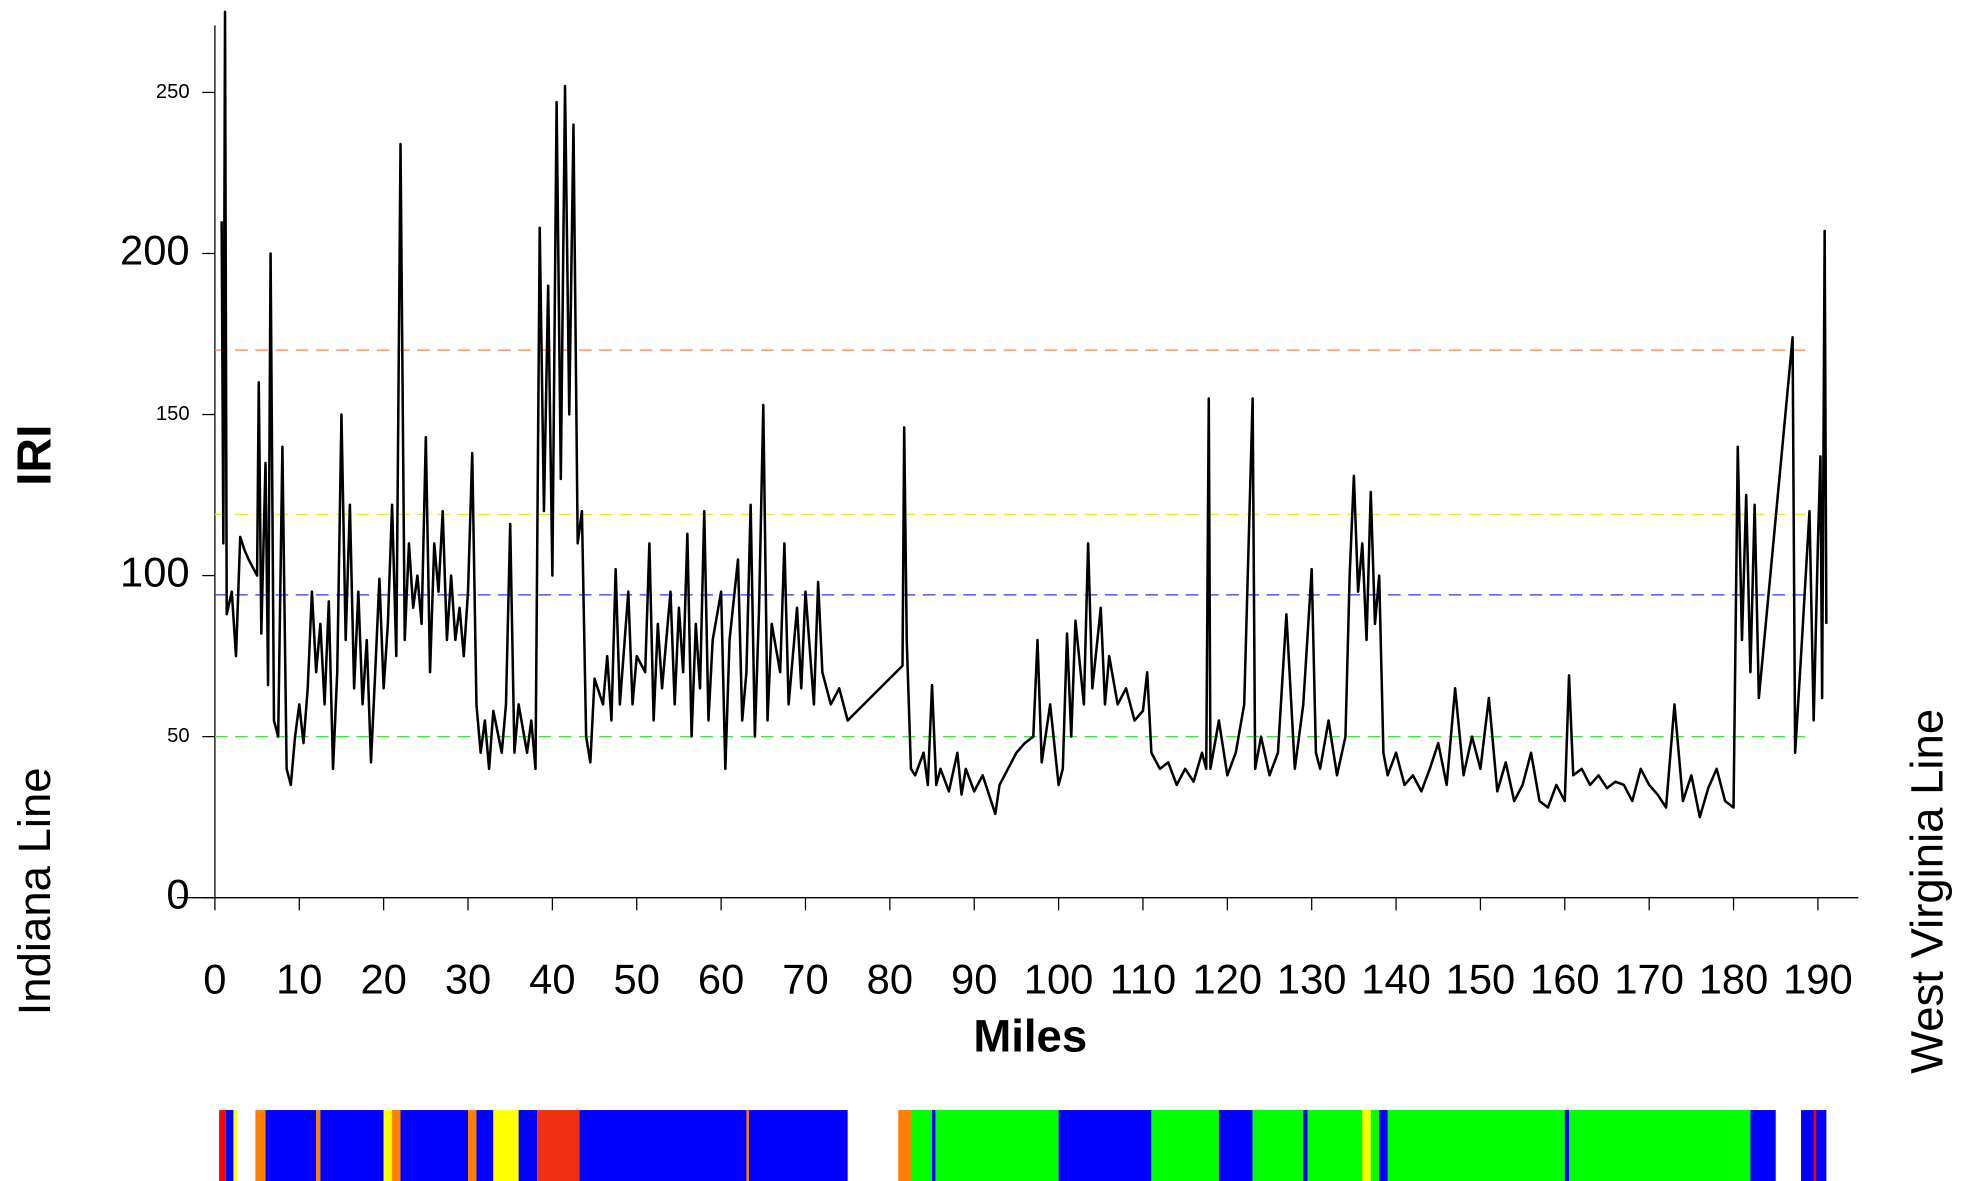 This screenshot has width=1967, height=1181. I want to click on x-tick-label: 170, so click(1649, 978).